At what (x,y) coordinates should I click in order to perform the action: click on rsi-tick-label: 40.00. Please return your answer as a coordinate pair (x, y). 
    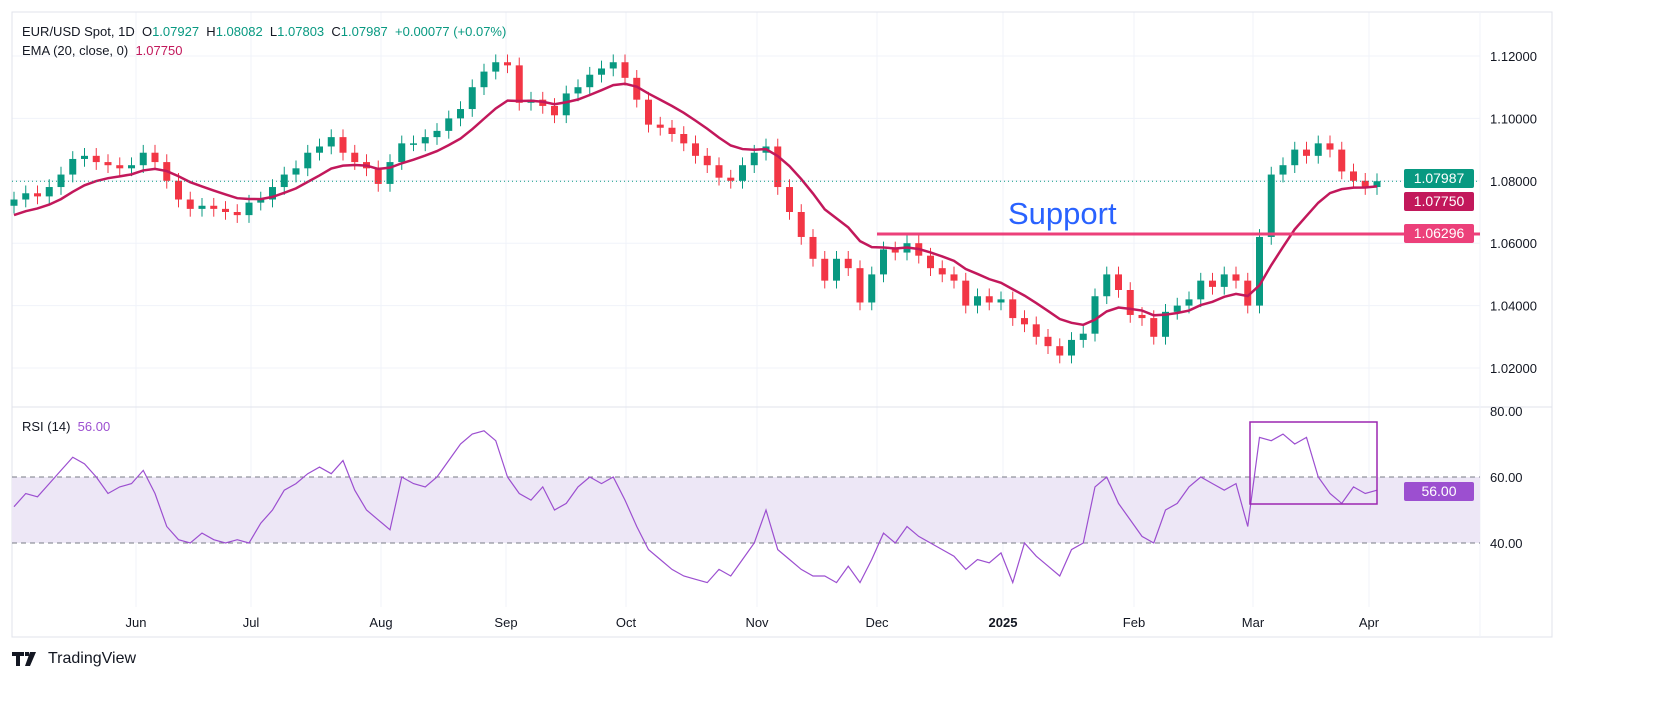
    Looking at the image, I should click on (1506, 543).